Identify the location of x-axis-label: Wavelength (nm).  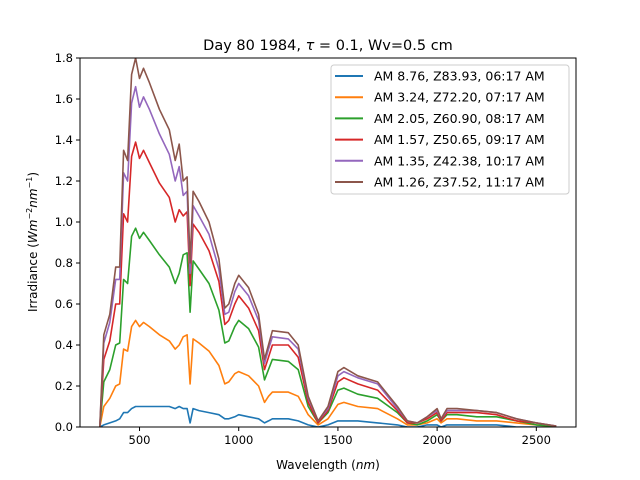
(328, 465).